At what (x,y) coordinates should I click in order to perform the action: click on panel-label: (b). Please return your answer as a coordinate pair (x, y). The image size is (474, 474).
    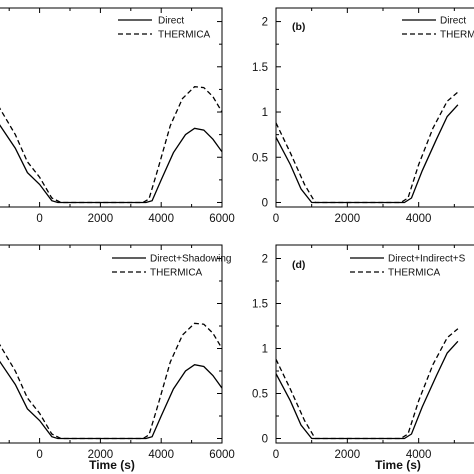
    Looking at the image, I should click on (298, 27).